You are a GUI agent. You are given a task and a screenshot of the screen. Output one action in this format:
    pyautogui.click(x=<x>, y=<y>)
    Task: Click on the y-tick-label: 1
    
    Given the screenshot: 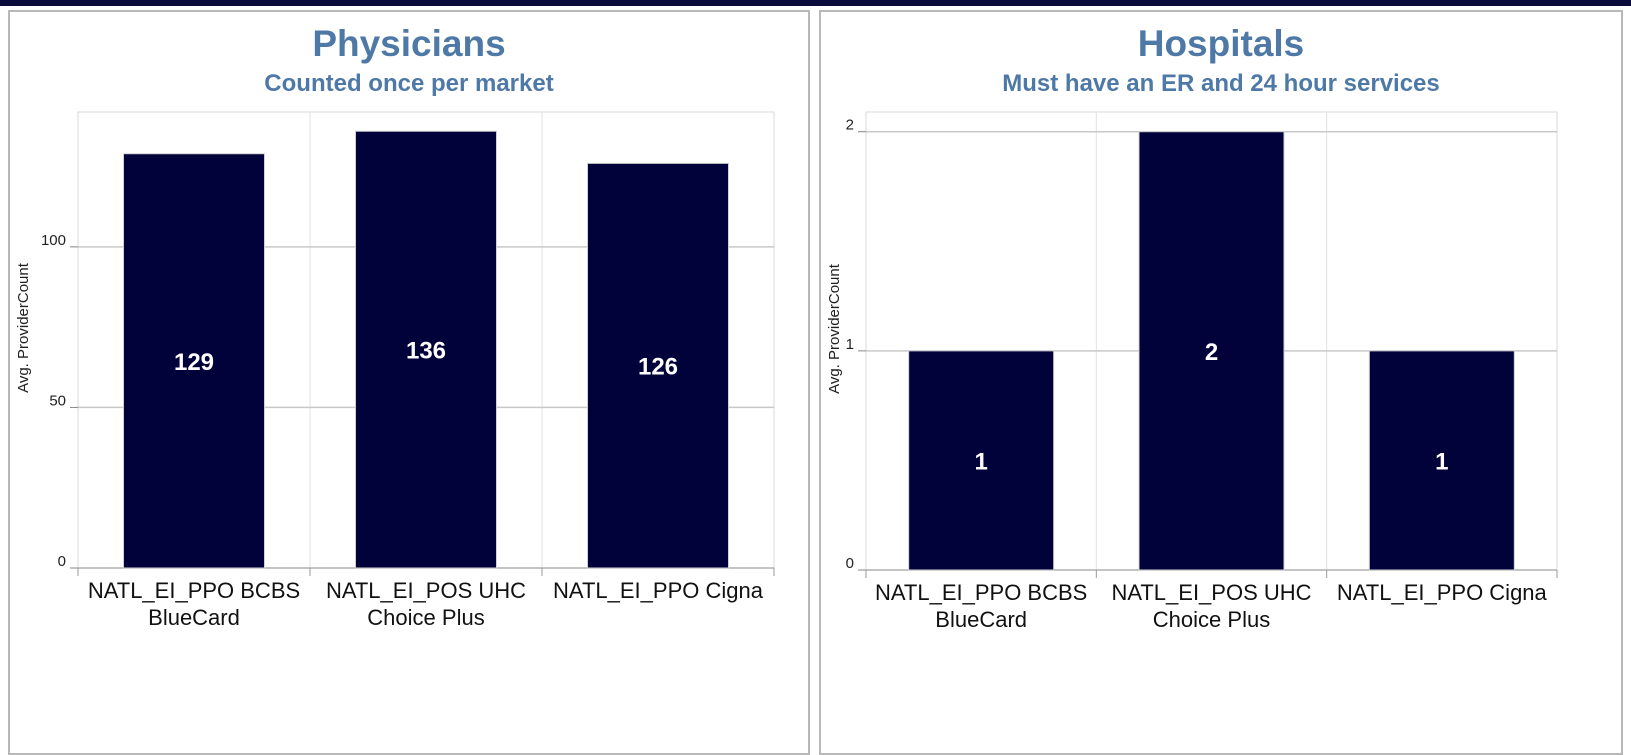 What is the action you would take?
    pyautogui.click(x=850, y=344)
    